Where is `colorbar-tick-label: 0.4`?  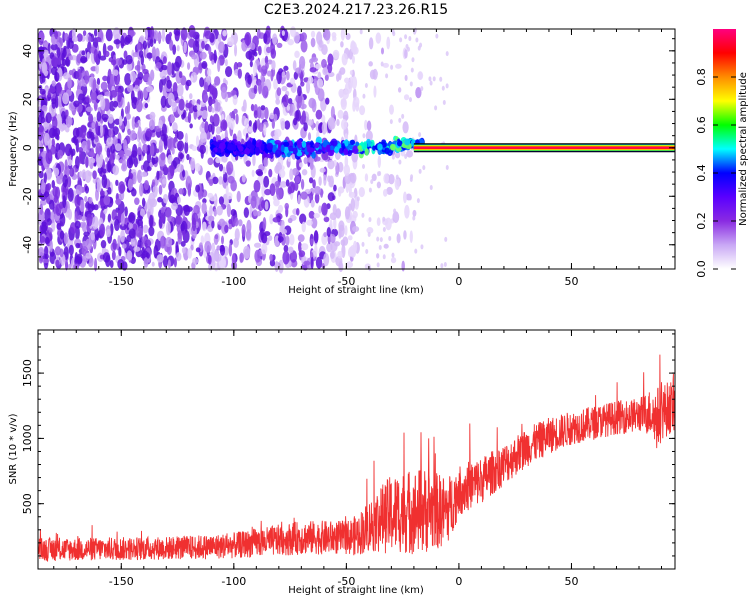 colorbar-tick-label: 0.4 is located at coordinates (701, 173).